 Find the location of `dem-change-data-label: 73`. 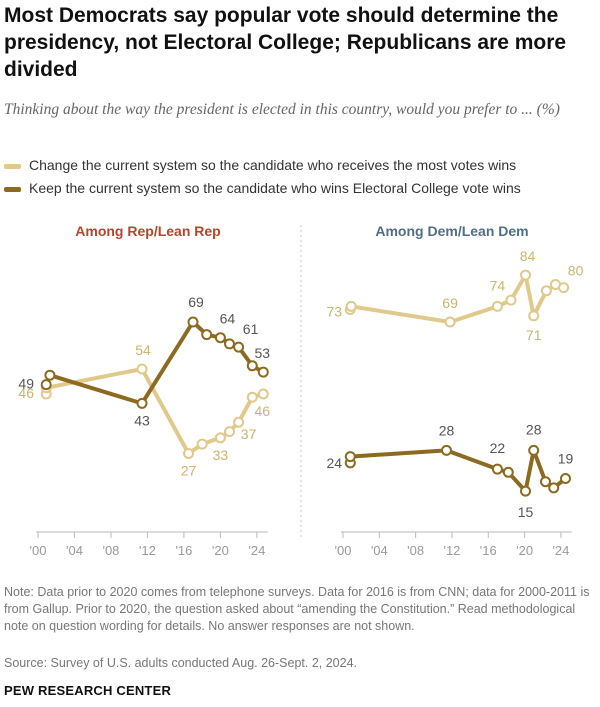

dem-change-data-label: 73 is located at coordinates (335, 312).